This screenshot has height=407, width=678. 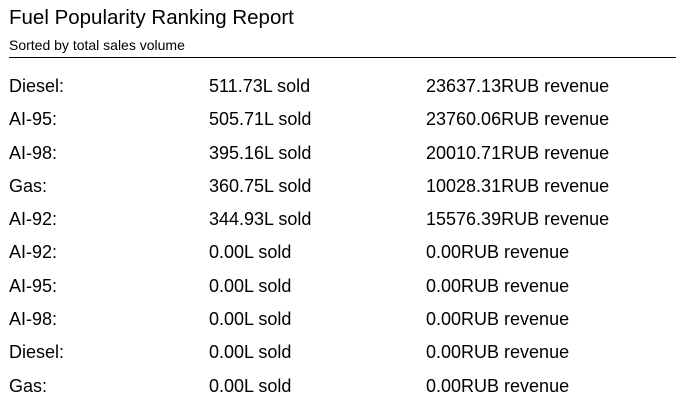 I want to click on revenue: 15576.39RUB revenue, so click(x=518, y=219).